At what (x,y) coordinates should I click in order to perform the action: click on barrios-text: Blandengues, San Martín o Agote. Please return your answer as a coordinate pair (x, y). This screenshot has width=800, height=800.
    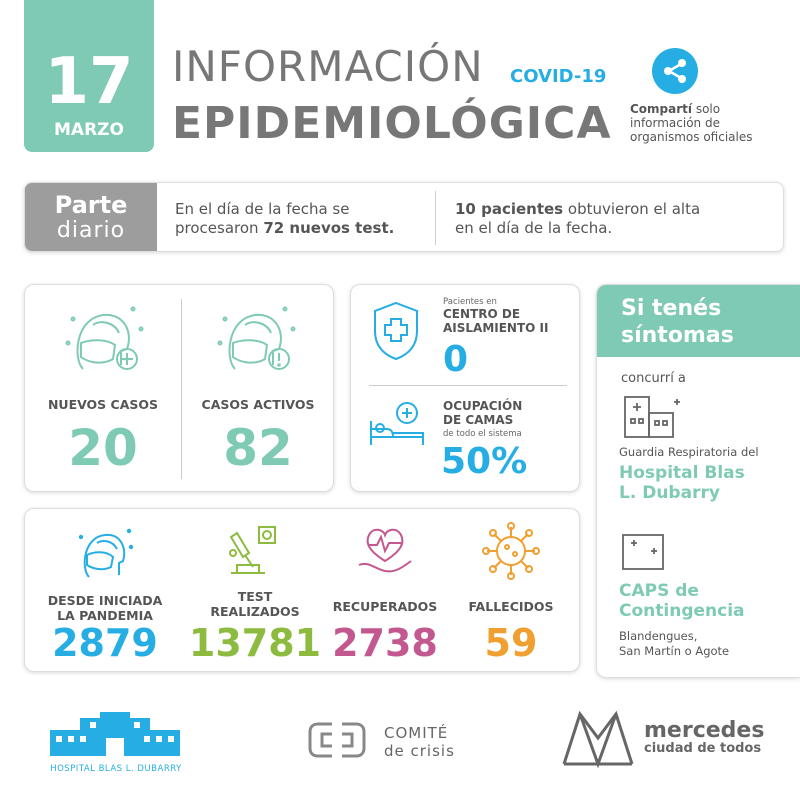
    Looking at the image, I should click on (674, 644).